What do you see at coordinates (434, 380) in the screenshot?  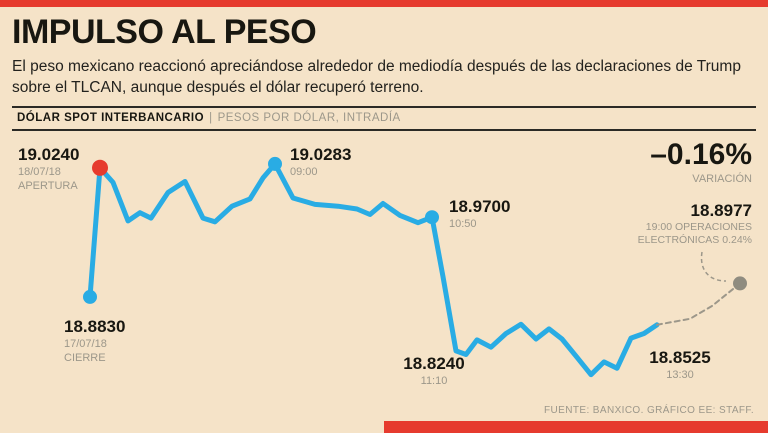 I see `time-1110: 11:10` at bounding box center [434, 380].